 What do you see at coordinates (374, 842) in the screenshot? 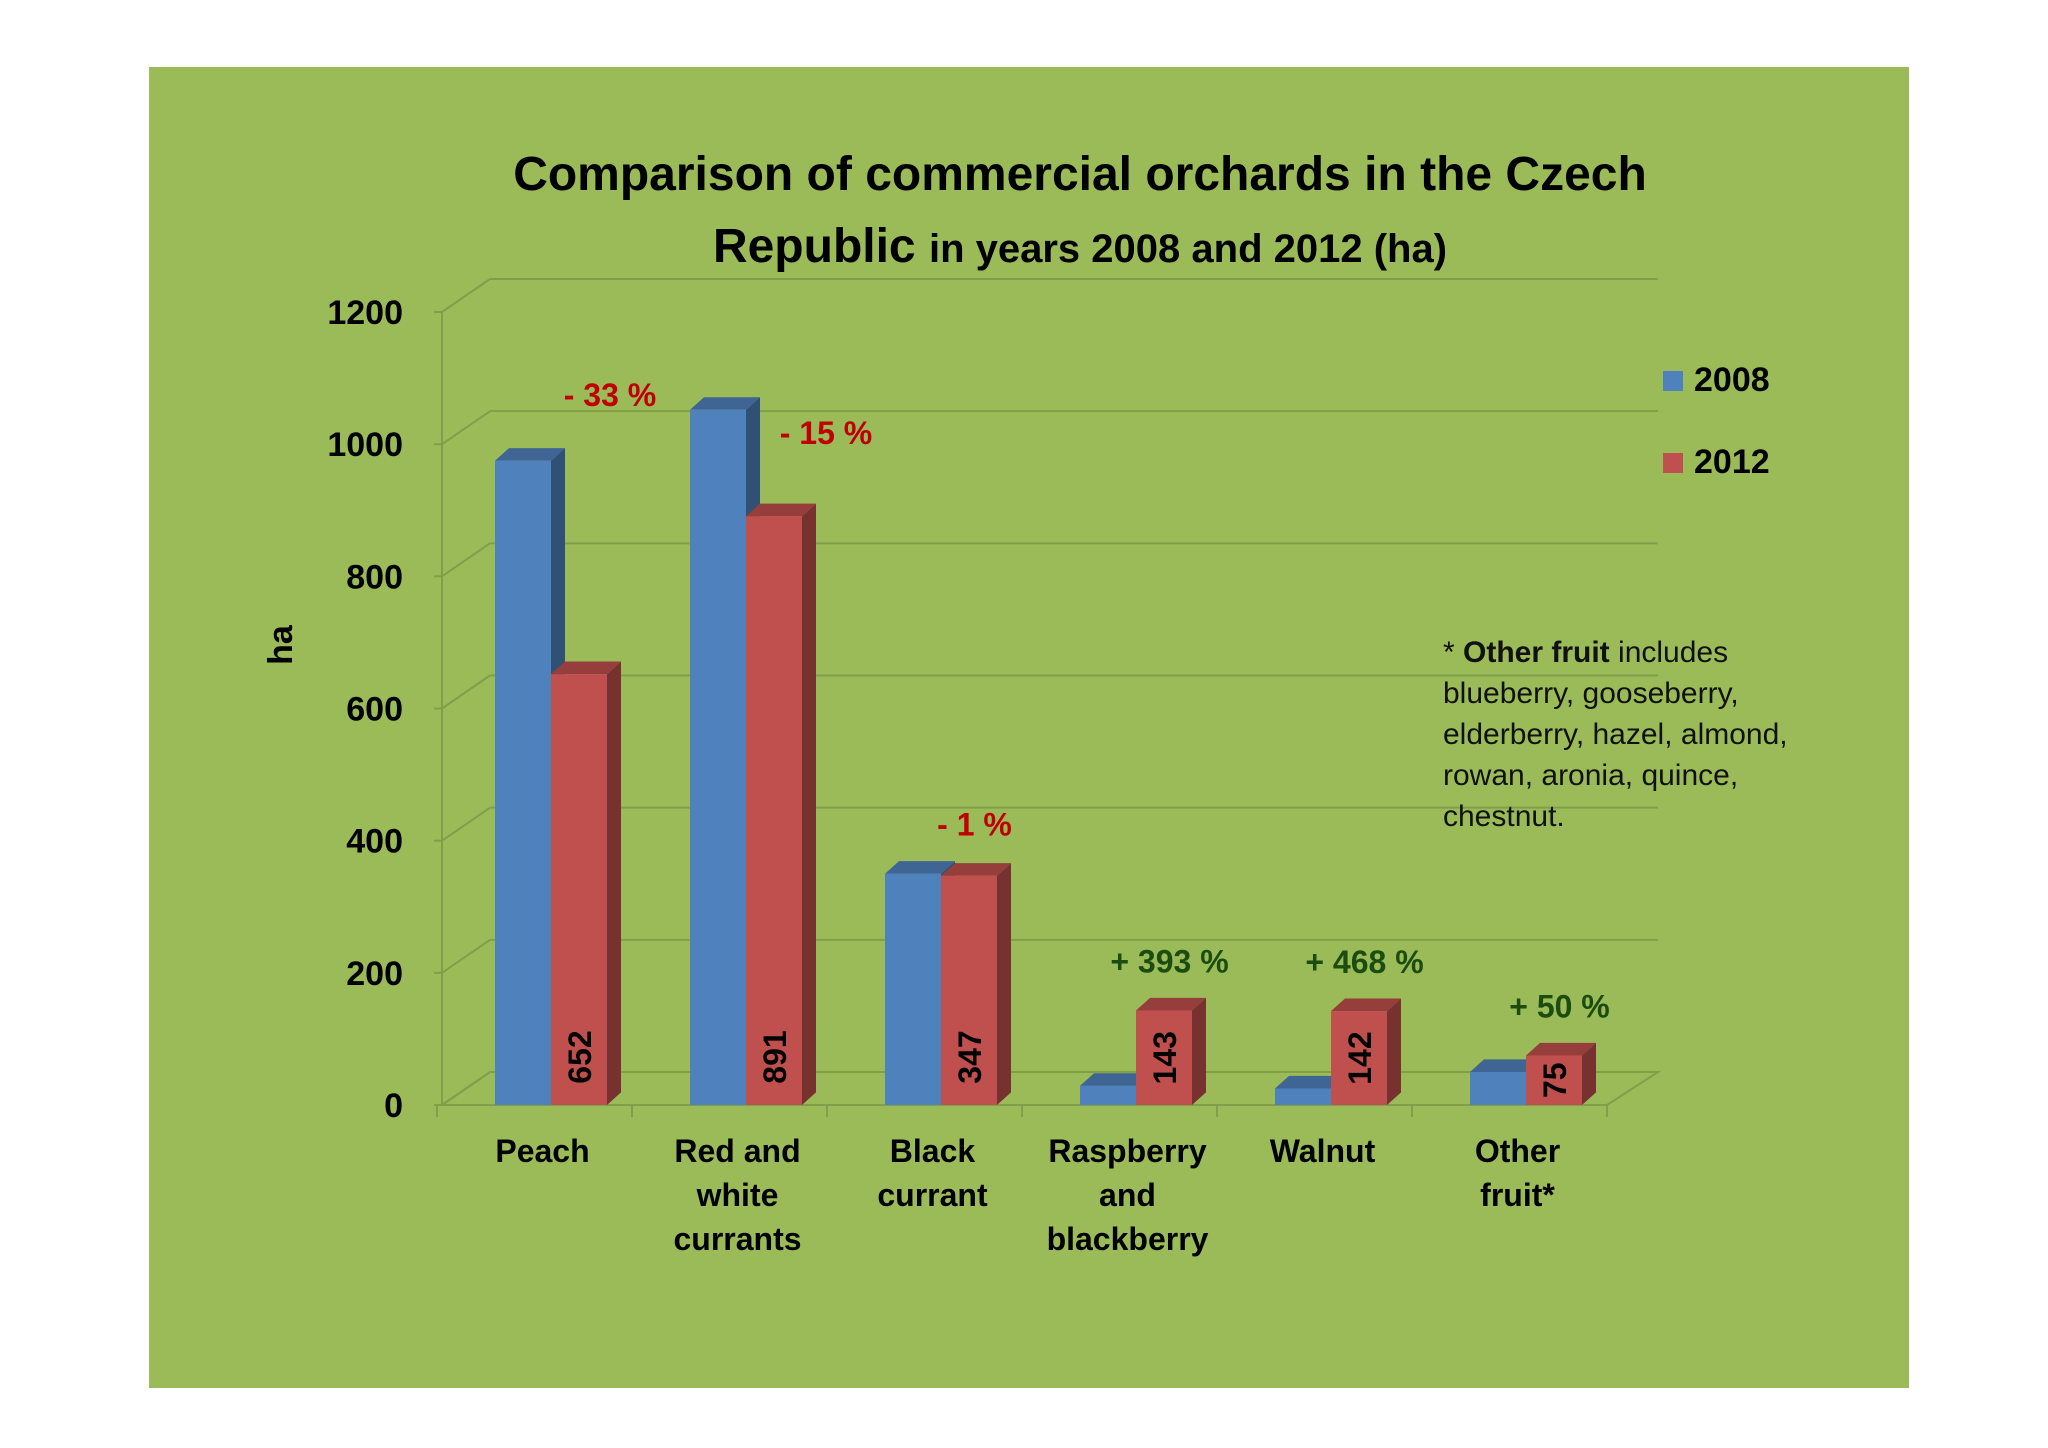
I see `y-tick-label: 400` at bounding box center [374, 842].